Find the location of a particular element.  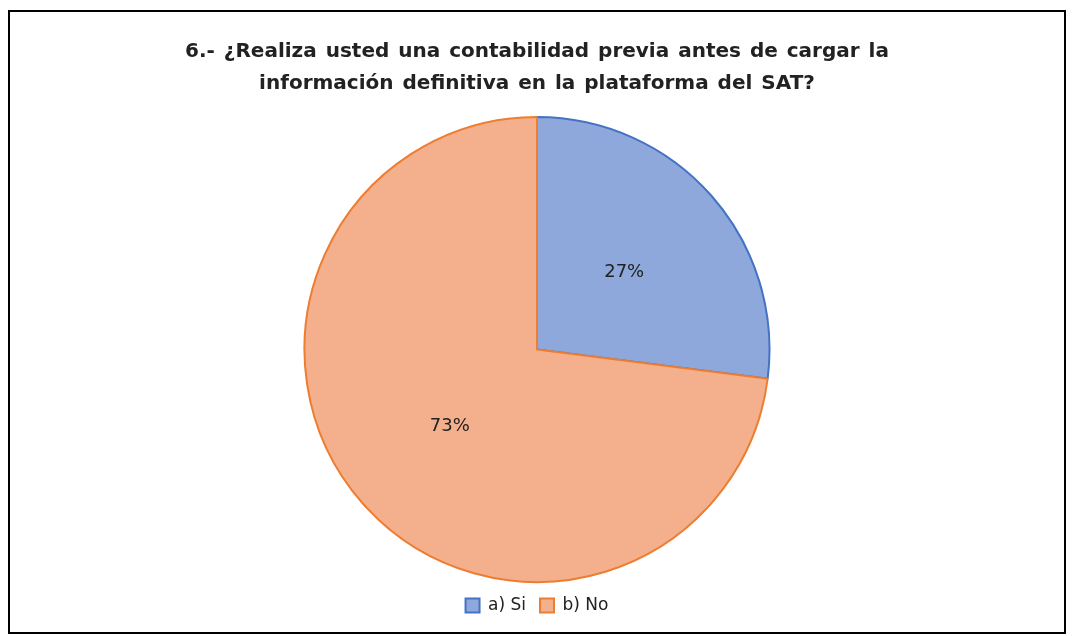

data-label: 73% is located at coordinates (449, 425).